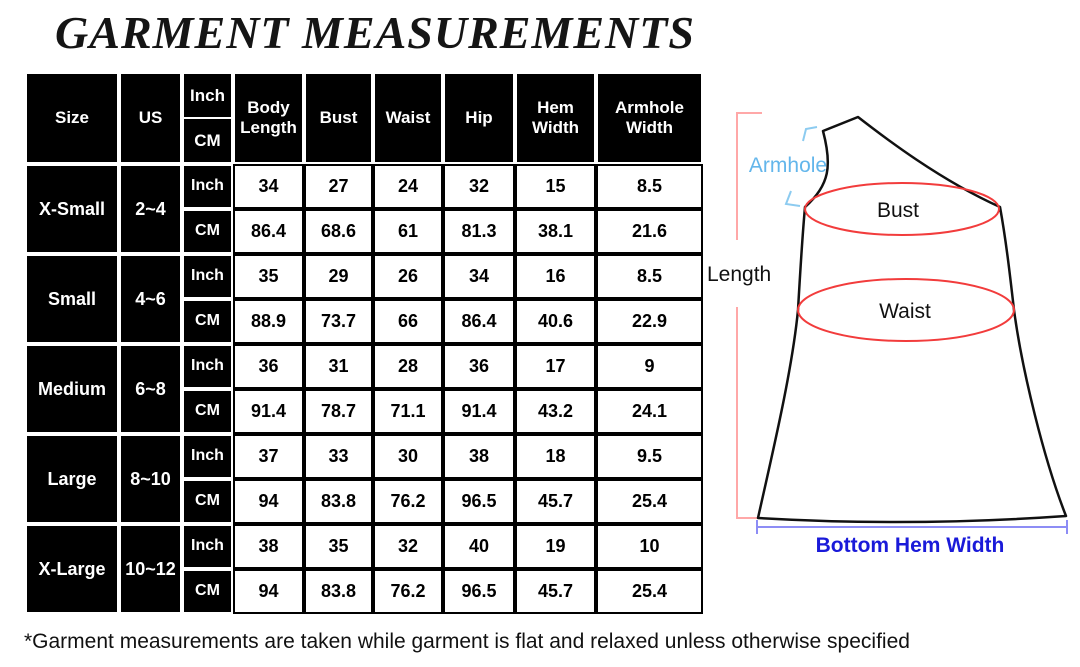 The image size is (1080, 667). What do you see at coordinates (749, 315) in the screenshot?
I see `length-bracket` at bounding box center [749, 315].